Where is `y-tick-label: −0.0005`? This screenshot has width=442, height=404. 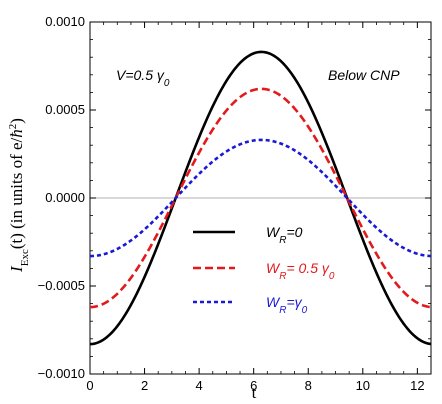 y-tick-label: −0.0005 is located at coordinates (61, 285).